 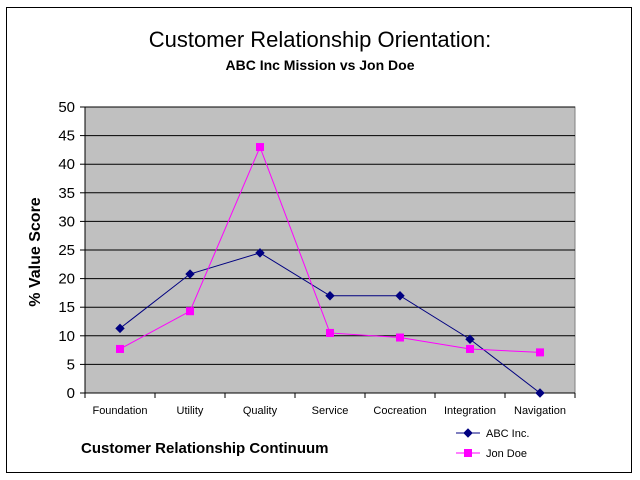 I want to click on y-tick-label: 25, so click(x=66, y=250).